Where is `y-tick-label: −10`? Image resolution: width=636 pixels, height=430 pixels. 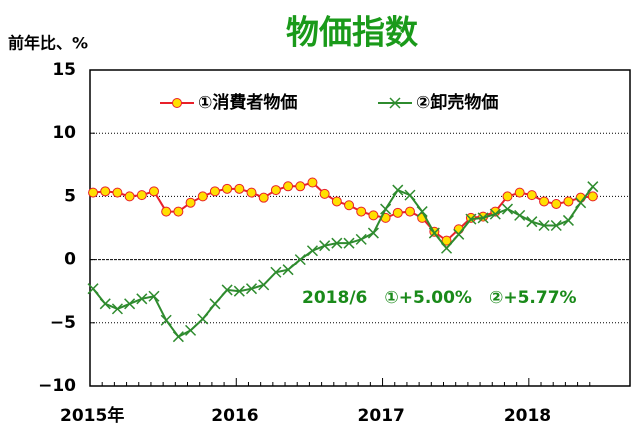
y-tick-label: −10 is located at coordinates (57, 386).